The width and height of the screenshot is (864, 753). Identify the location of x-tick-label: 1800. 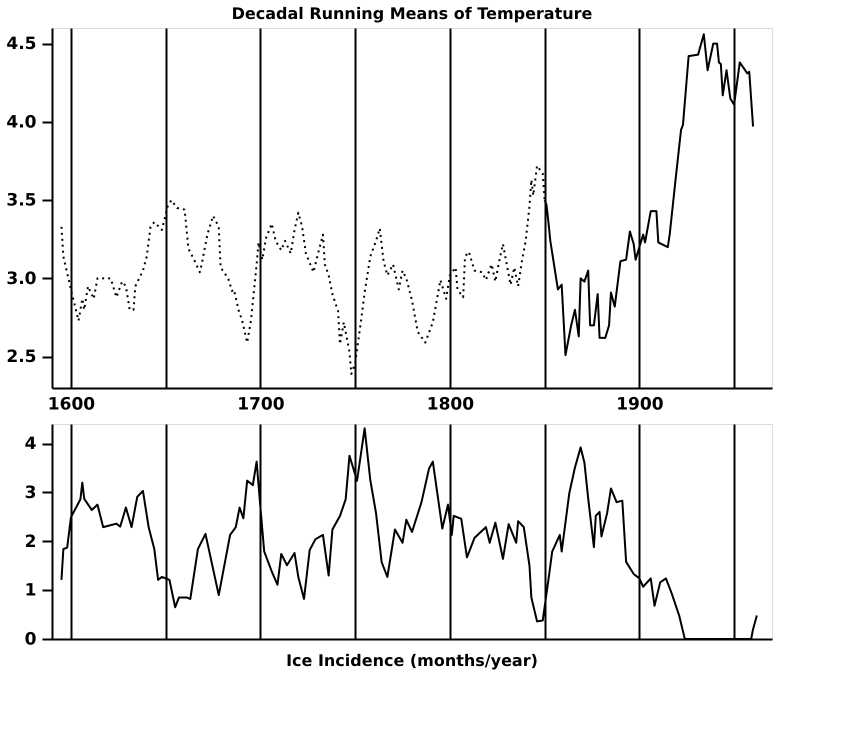
(450, 404).